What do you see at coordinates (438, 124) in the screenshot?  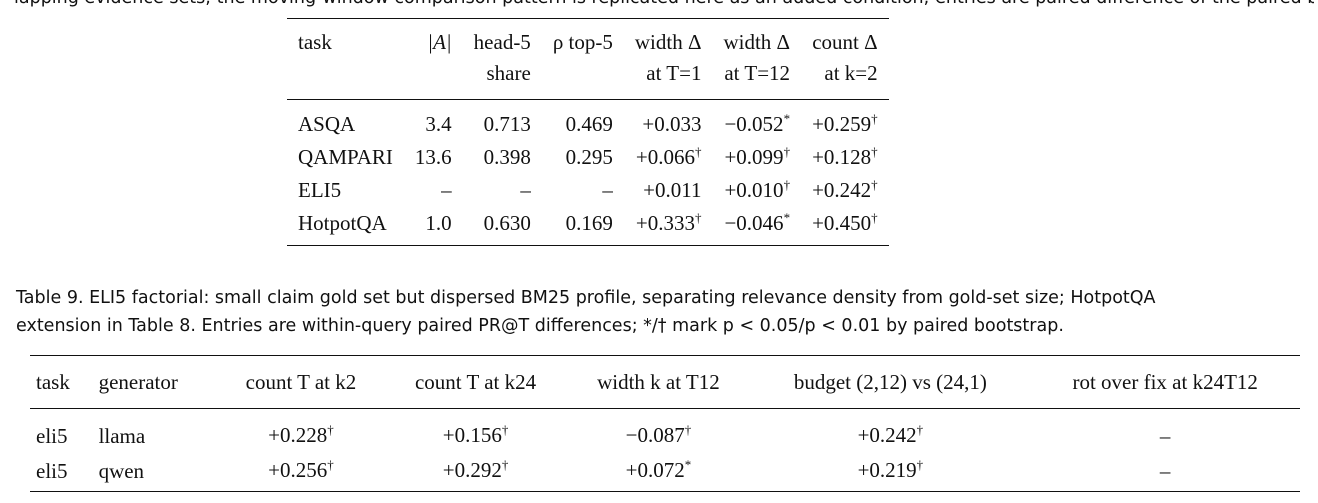 I see `cell-answer-count: 3.4` at bounding box center [438, 124].